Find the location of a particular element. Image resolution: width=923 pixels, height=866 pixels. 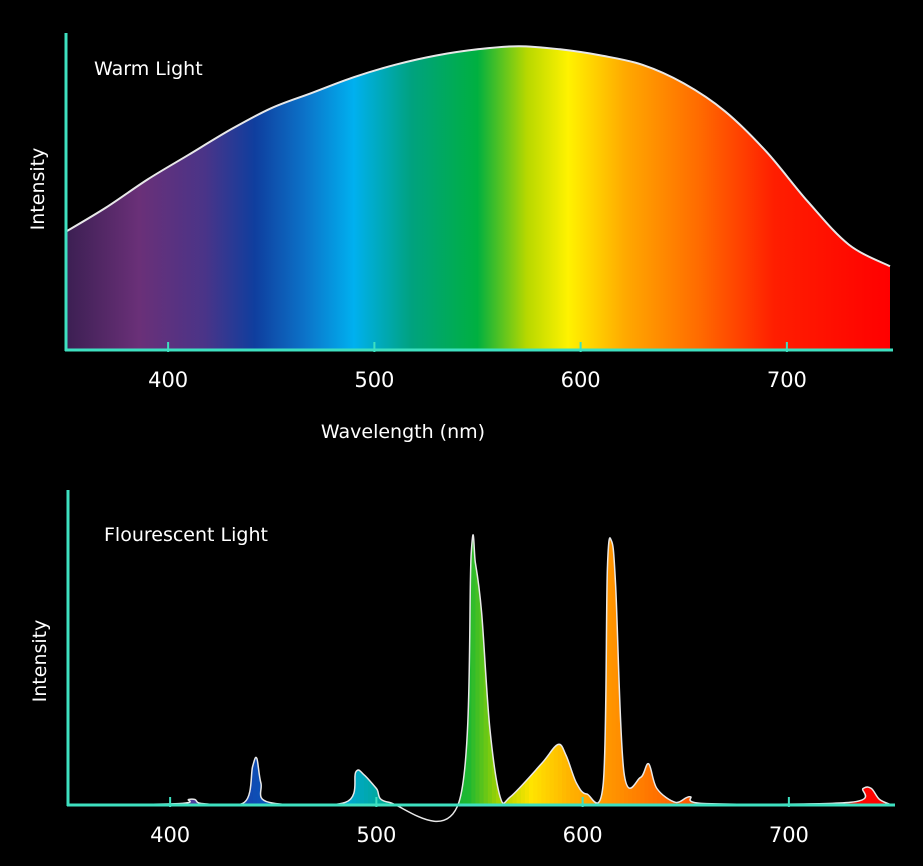

x-axis-label: Wavelength (nm) is located at coordinates (403, 432).